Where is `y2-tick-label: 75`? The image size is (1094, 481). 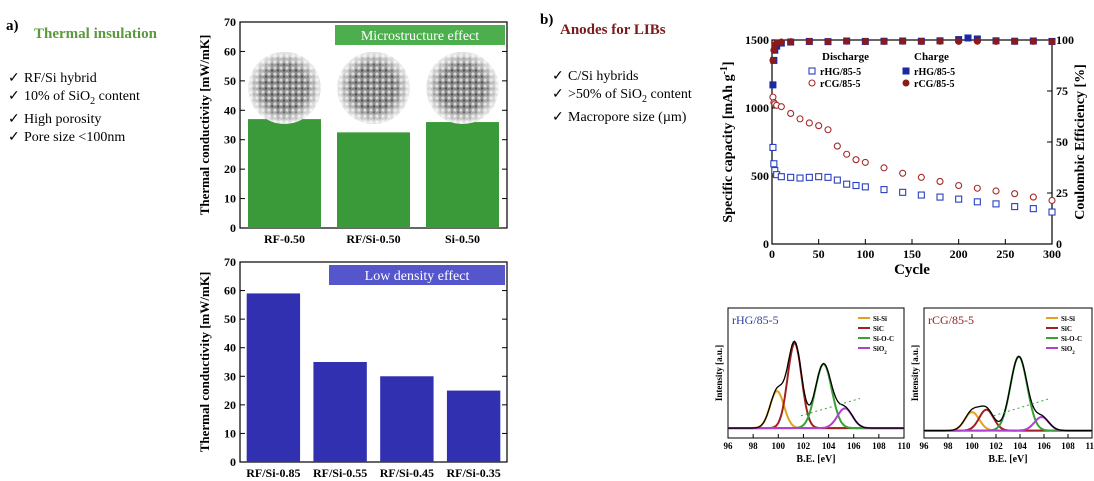
y2-tick-label: 75 is located at coordinates (1062, 91).